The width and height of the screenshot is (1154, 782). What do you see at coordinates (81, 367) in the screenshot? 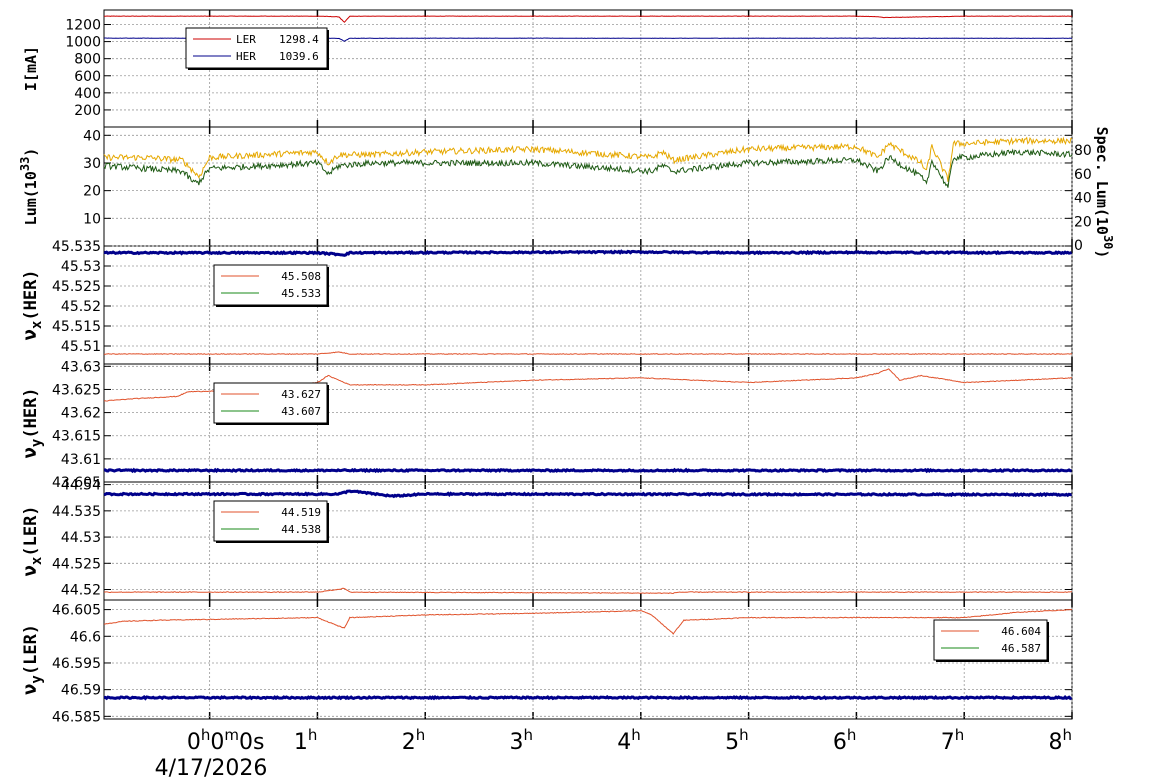
I see `y-tick-label: 43.63` at bounding box center [81, 367].